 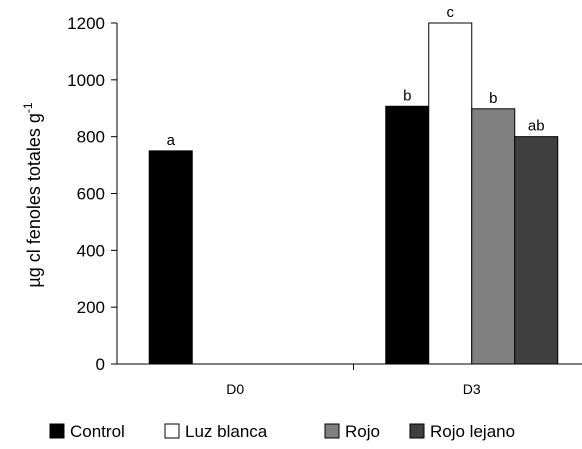 I want to click on x-axis: D0 D3, so click(x=353, y=380).